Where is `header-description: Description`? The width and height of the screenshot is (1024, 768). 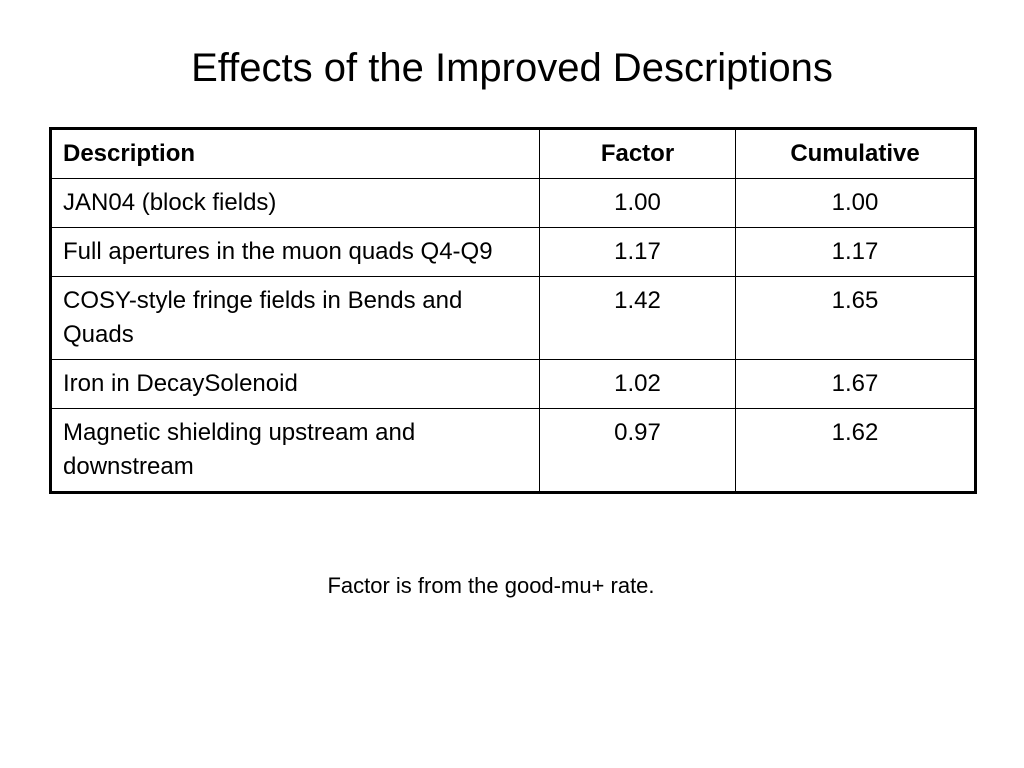
header-description: Description is located at coordinates (295, 153).